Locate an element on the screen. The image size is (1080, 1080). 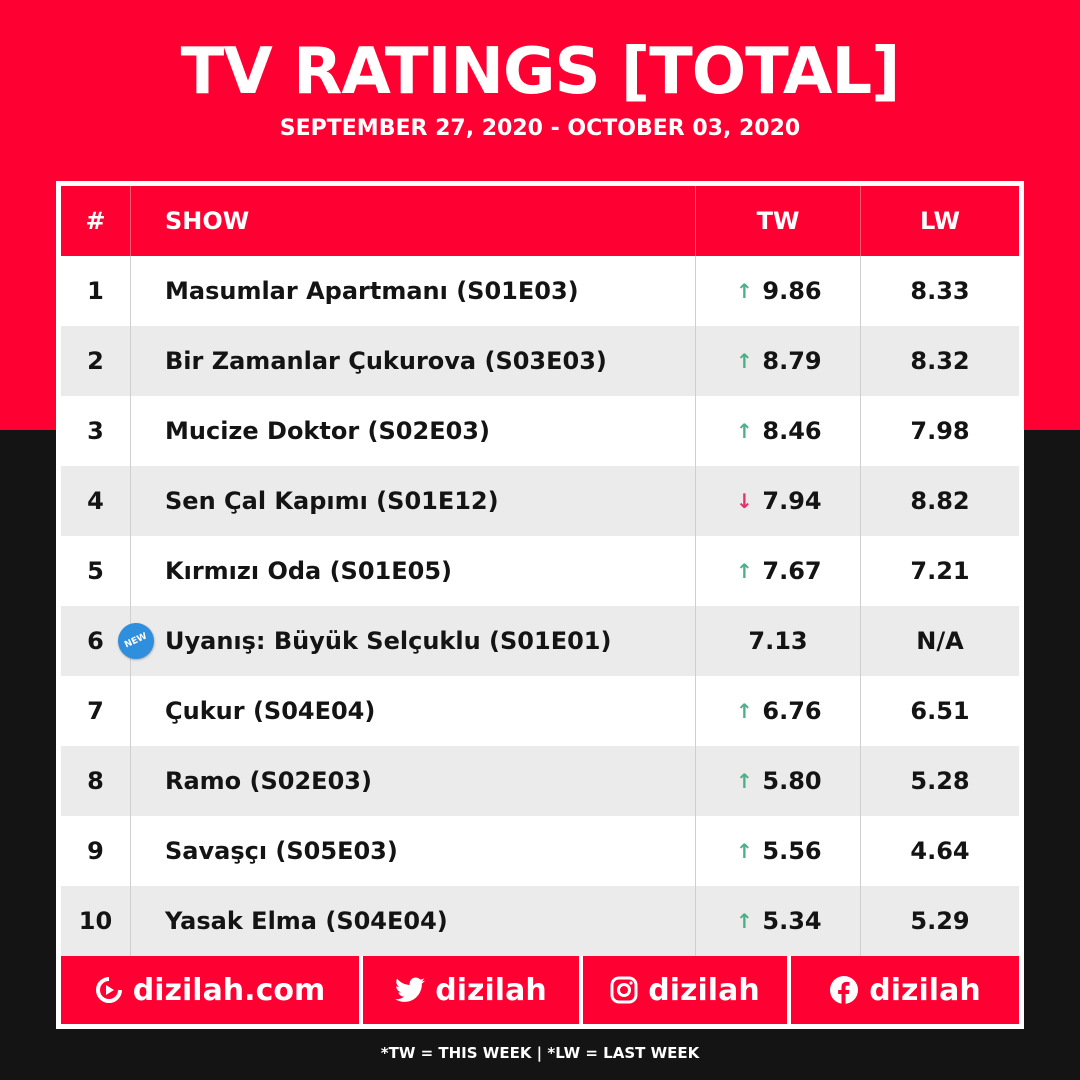
table-row: 3 Mucize Doktor (S02E03) ↑ 8.46 7.98 is located at coordinates (540, 431).